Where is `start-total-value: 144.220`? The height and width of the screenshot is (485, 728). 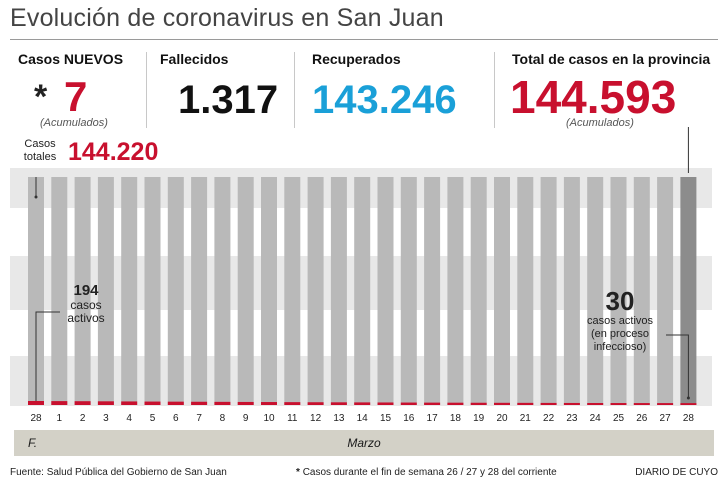
start-total-value: 144.220 is located at coordinates (113, 152).